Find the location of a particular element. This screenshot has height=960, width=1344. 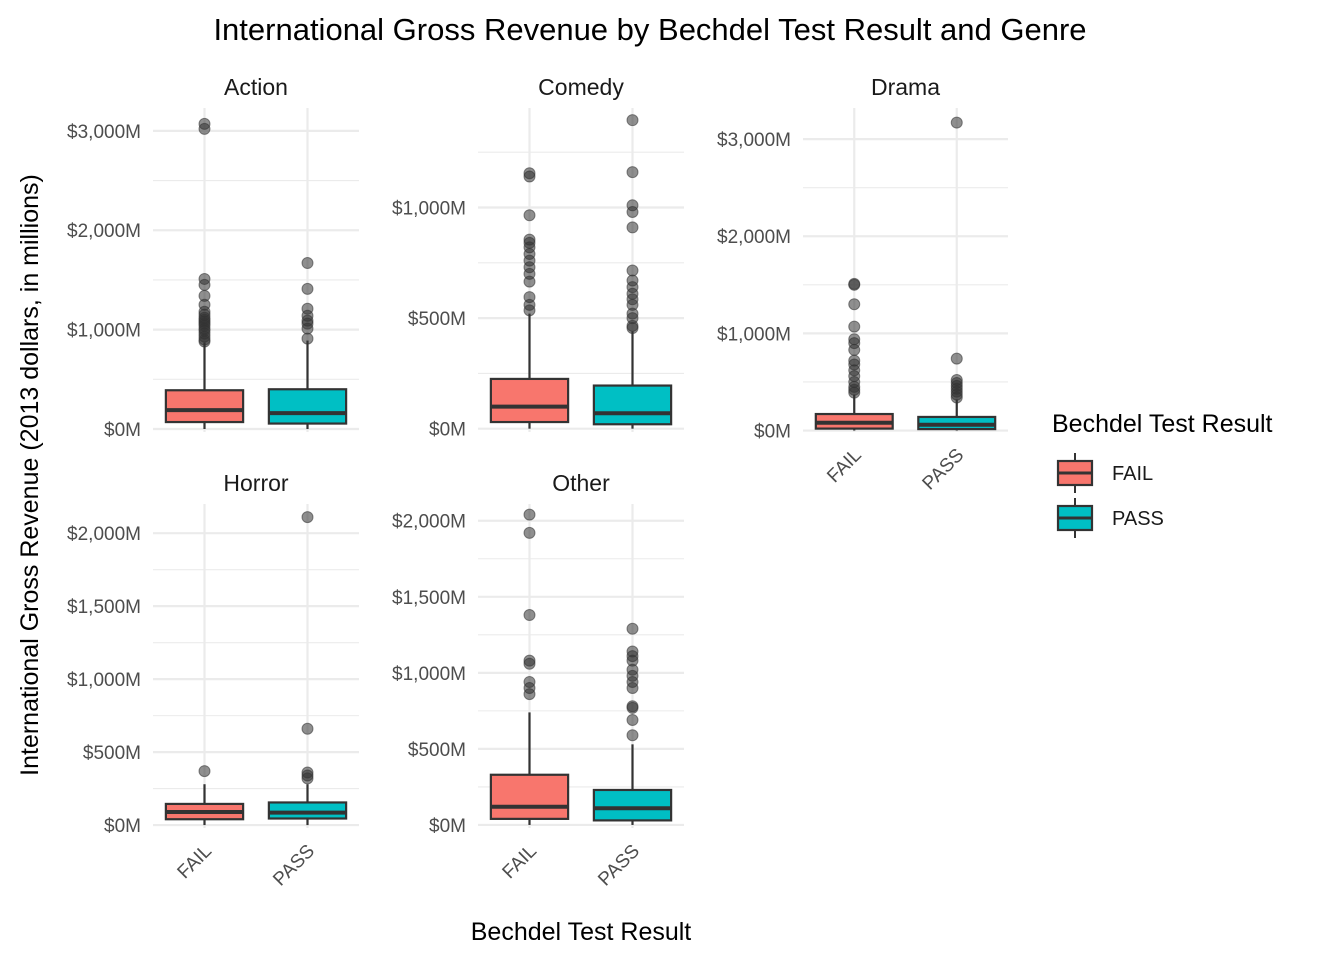

box-comedy-fail is located at coordinates (529, 298).